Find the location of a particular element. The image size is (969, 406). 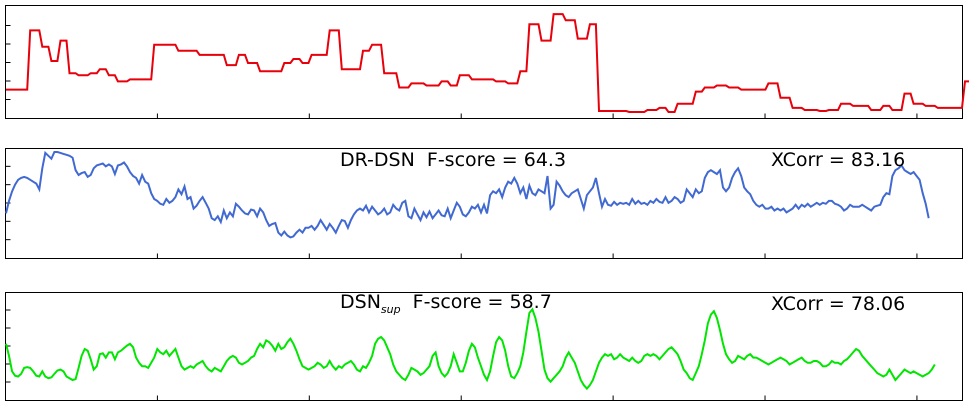

dsn-label-rest: F-score = 58.7 is located at coordinates (476, 302).